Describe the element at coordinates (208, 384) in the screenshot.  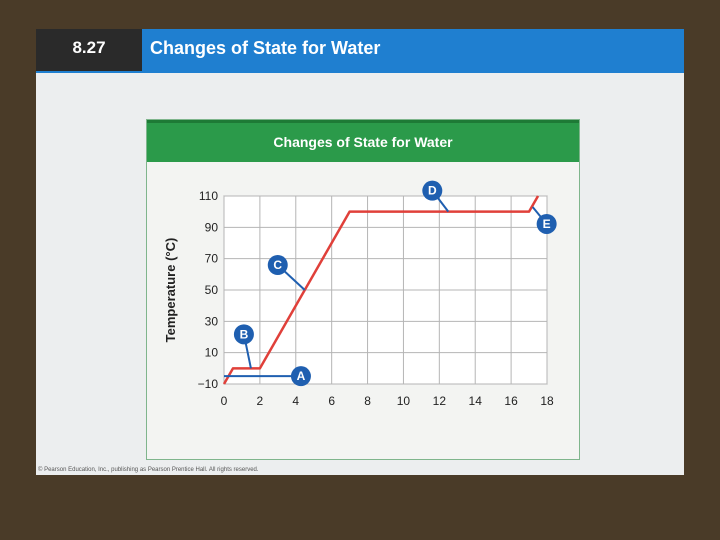
I see `y-tick-label: −10` at that location.